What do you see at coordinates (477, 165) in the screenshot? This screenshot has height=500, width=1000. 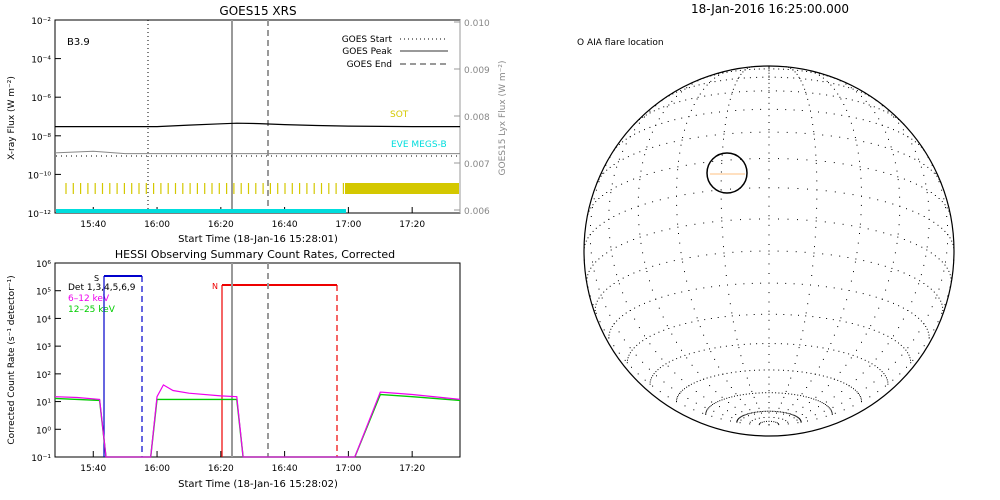 I see `goes-right-tick-label: 0.007` at bounding box center [477, 165].